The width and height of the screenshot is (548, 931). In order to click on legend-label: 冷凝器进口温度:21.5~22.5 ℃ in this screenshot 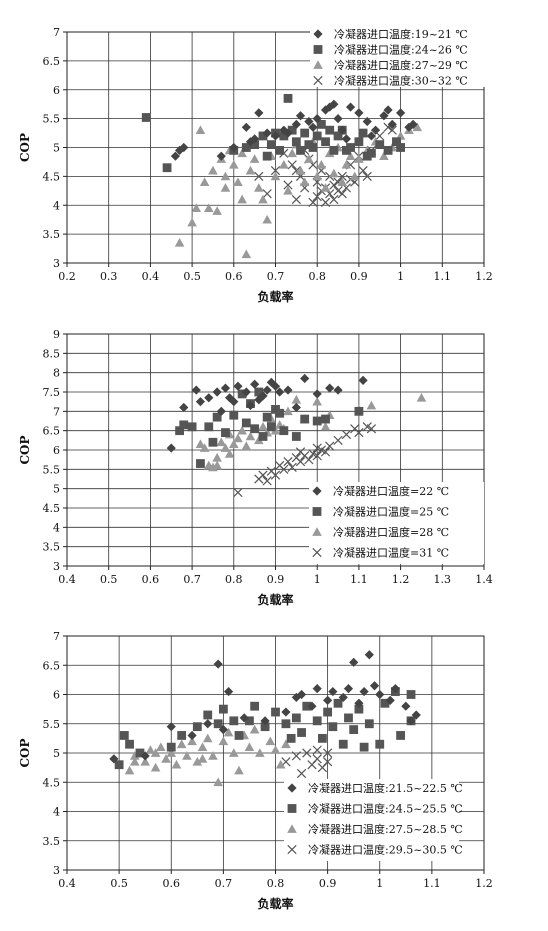, I will do `click(385, 788)`.